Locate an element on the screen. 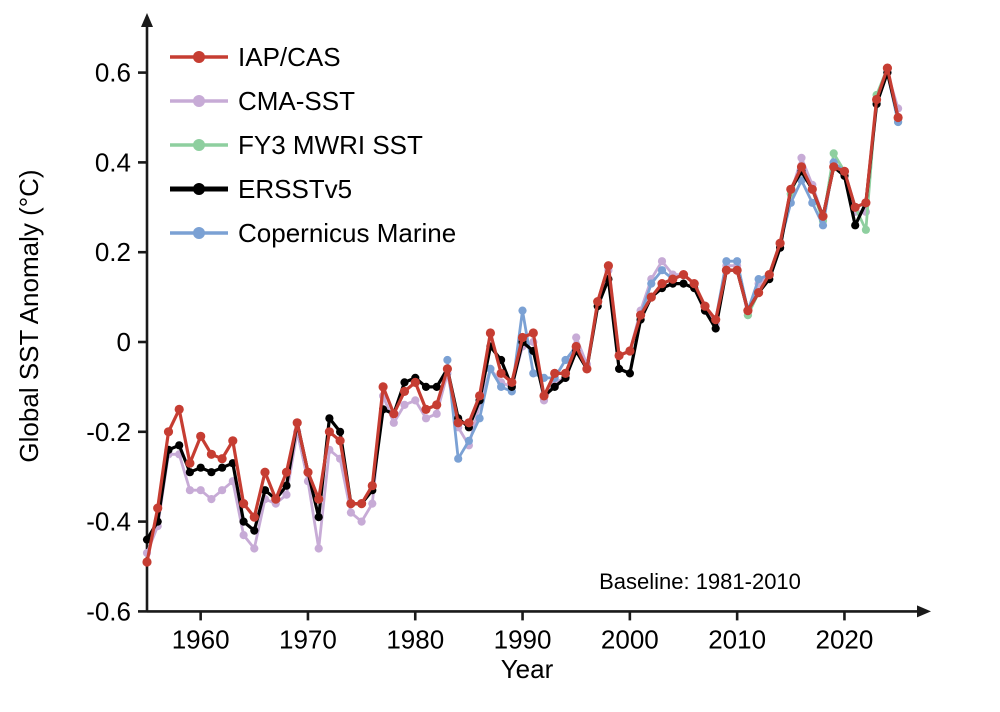  baseline-note: Baseline: 1981-2010 is located at coordinates (700, 581).